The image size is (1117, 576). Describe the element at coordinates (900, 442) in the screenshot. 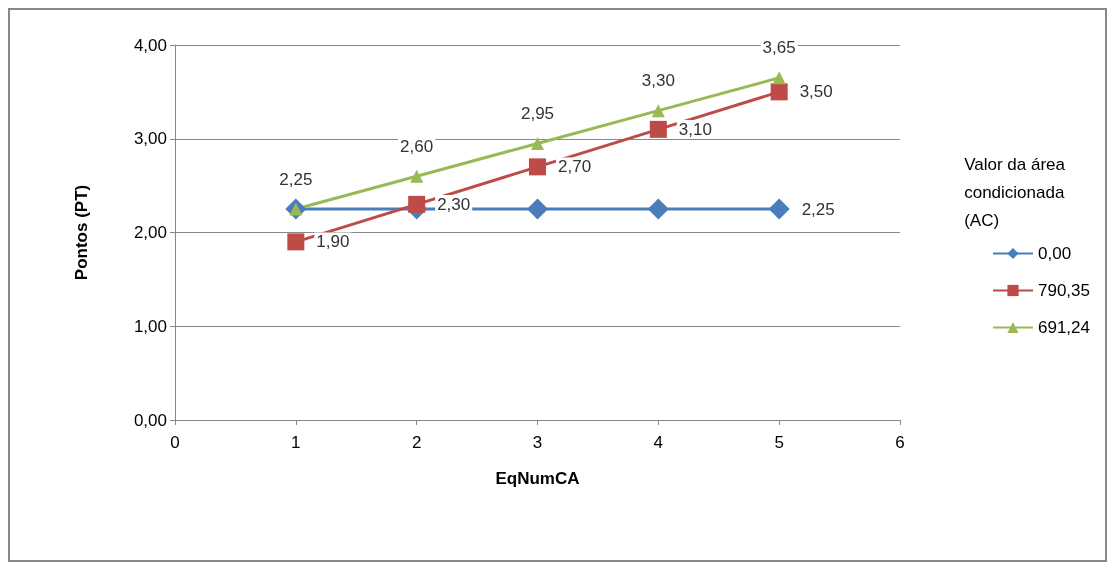

I see `x-tick-label: 6` at that location.